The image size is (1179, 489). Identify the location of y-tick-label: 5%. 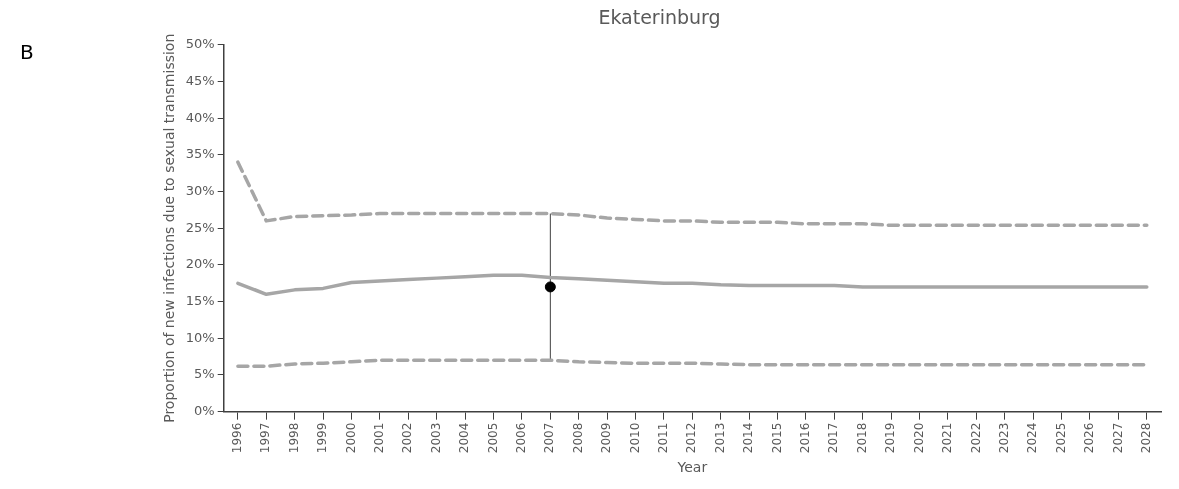
(204, 374).